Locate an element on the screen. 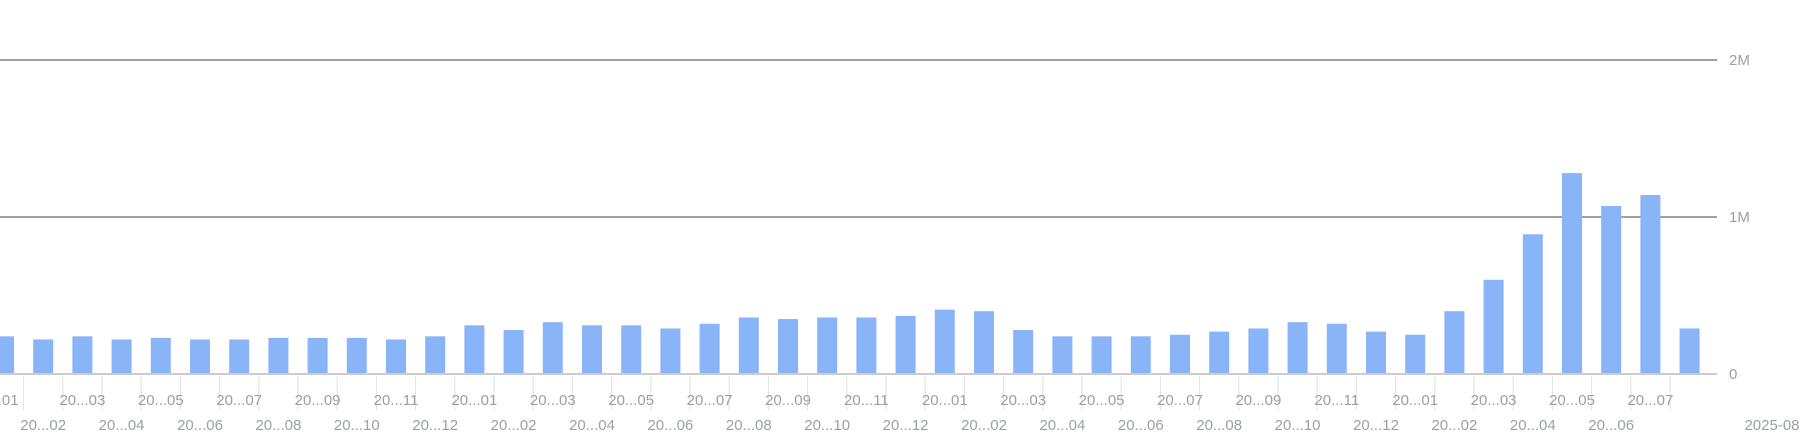 Image resolution: width=1814 pixels, height=440 pixels. y-tick-label: 1M is located at coordinates (1739, 217).